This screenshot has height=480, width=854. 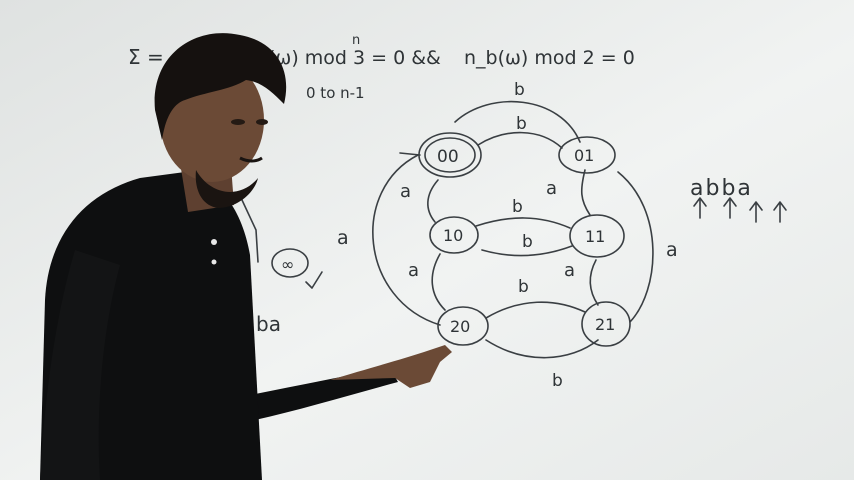 I want to click on label-a-01-11: a, so click(x=551, y=188).